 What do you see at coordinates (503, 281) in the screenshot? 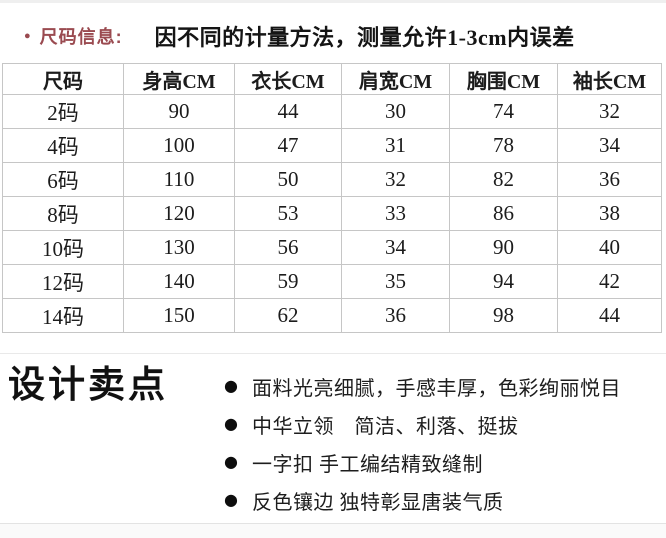
I see `value-cell: 94` at bounding box center [503, 281].